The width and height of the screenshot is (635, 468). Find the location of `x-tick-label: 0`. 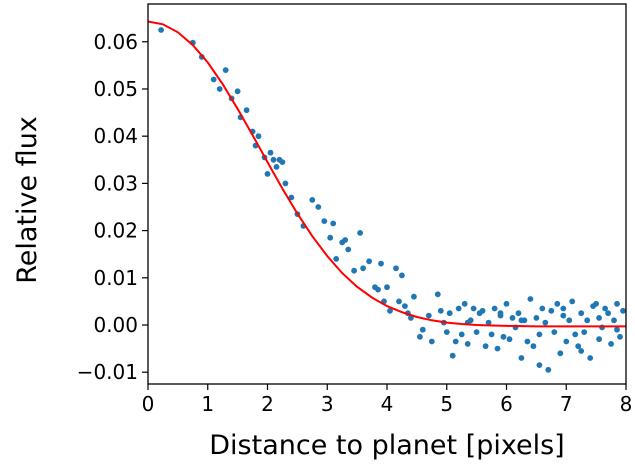

x-tick-label: 0 is located at coordinates (148, 404).